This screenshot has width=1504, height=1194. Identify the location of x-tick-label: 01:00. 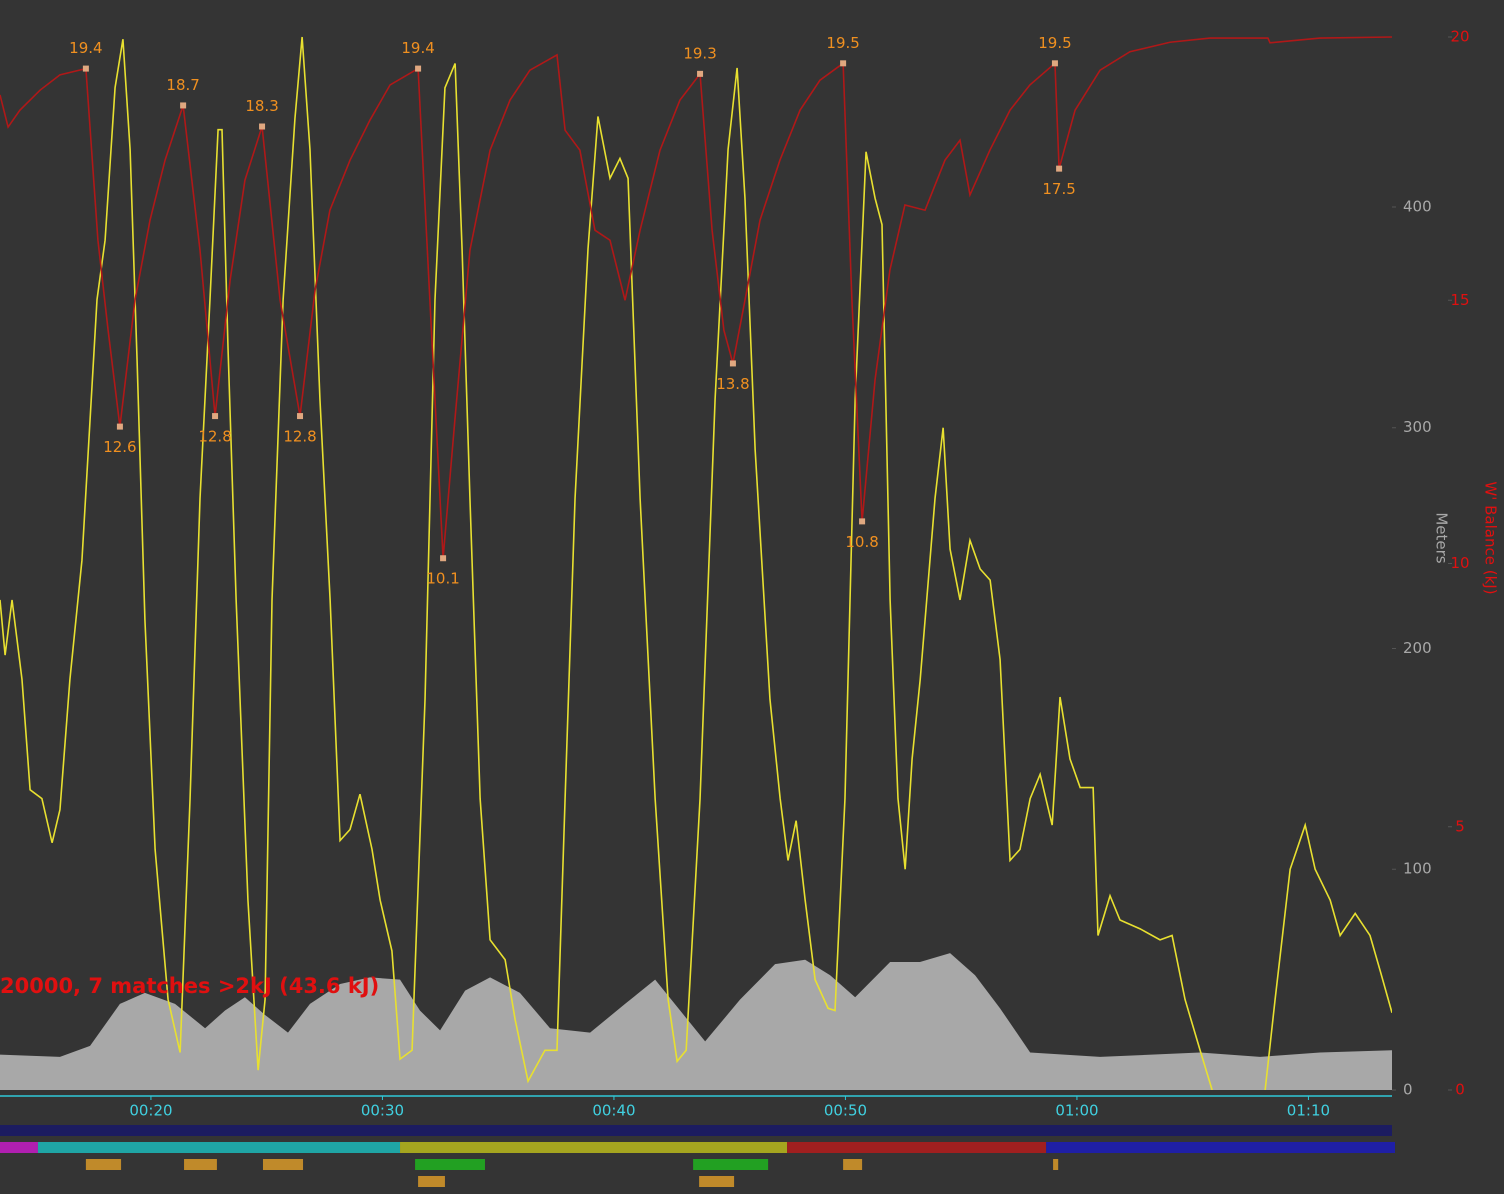
(1076, 1111).